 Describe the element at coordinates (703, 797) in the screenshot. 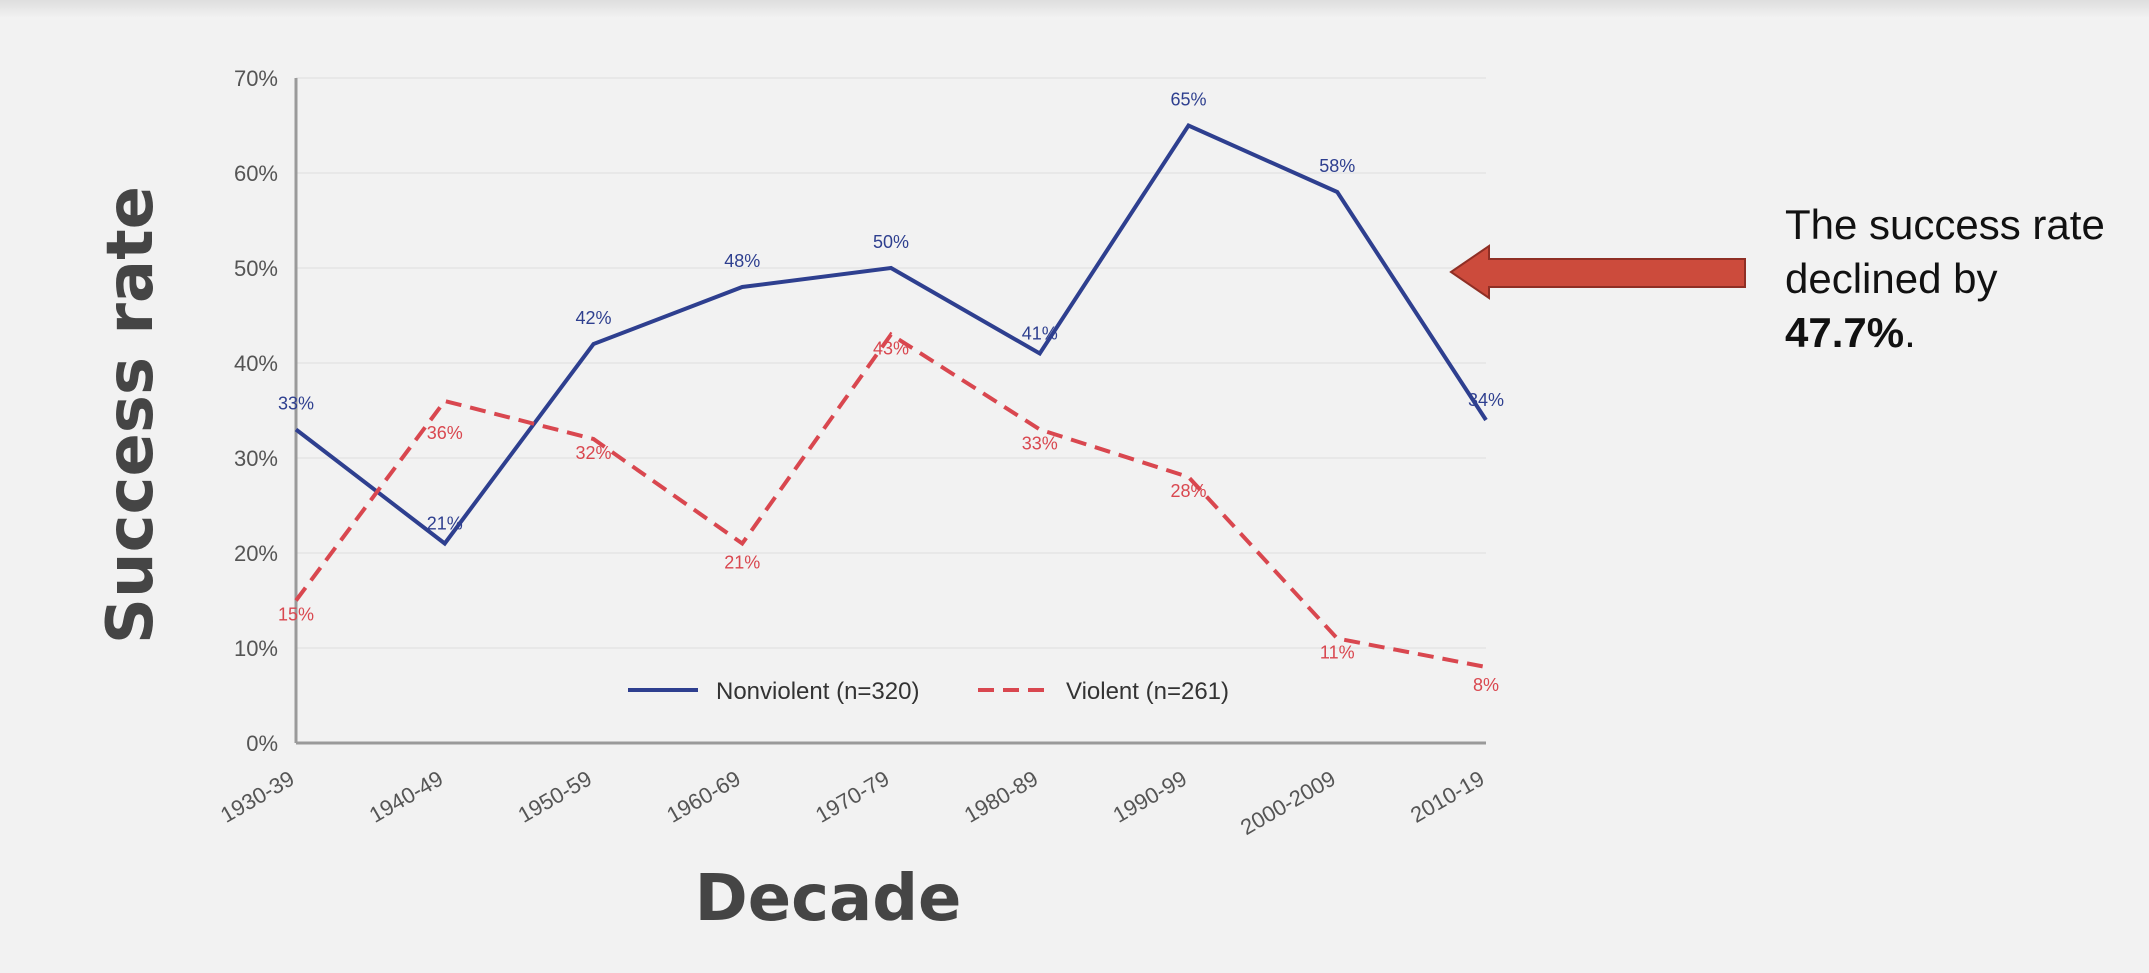

I see `x-tick-label: 1960-69` at that location.